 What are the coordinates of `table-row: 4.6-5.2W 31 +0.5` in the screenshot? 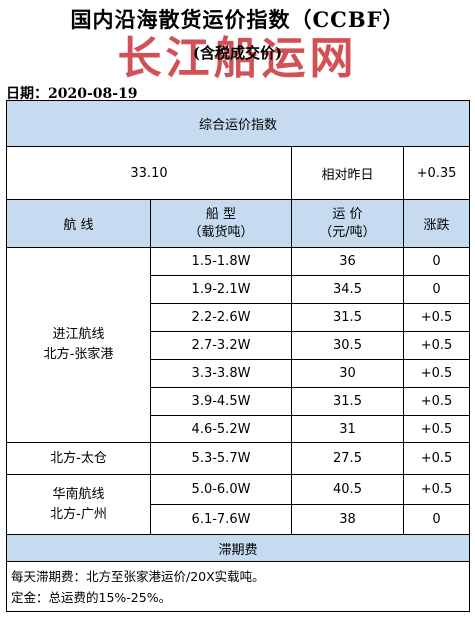 It's located at (239, 429).